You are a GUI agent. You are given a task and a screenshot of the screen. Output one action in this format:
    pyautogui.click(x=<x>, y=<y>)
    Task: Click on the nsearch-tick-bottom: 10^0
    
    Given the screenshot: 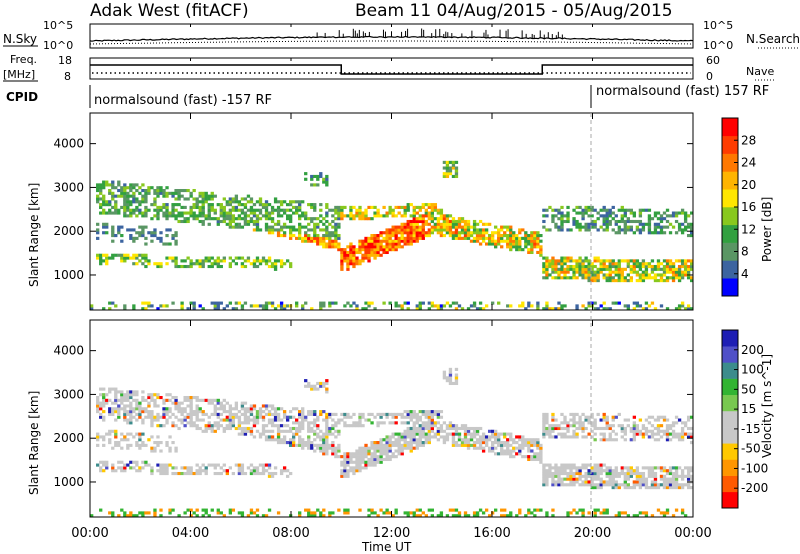 What is the action you would take?
    pyautogui.click(x=718, y=45)
    